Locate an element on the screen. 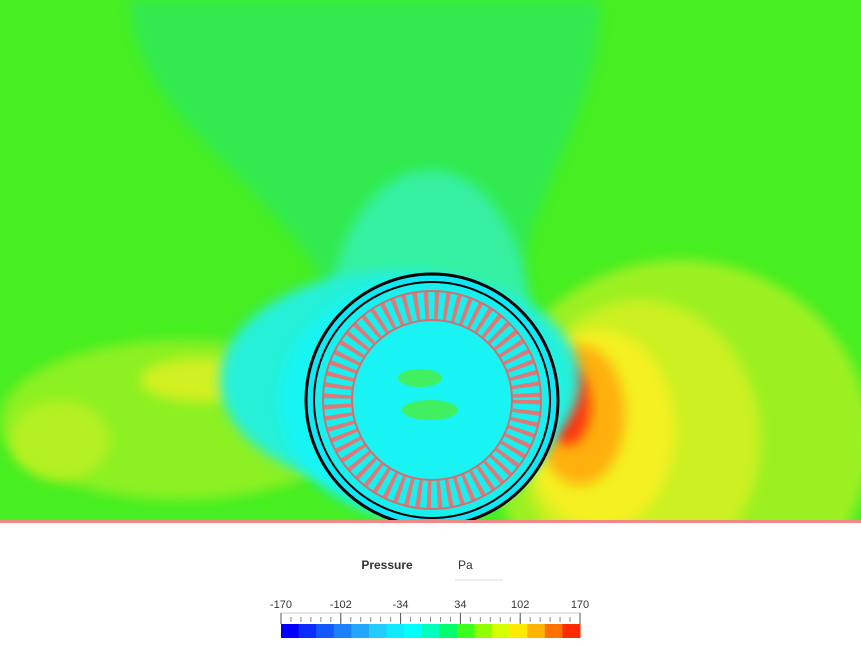 This screenshot has height=646, width=861. legend-title: Pressure is located at coordinates (387, 565).